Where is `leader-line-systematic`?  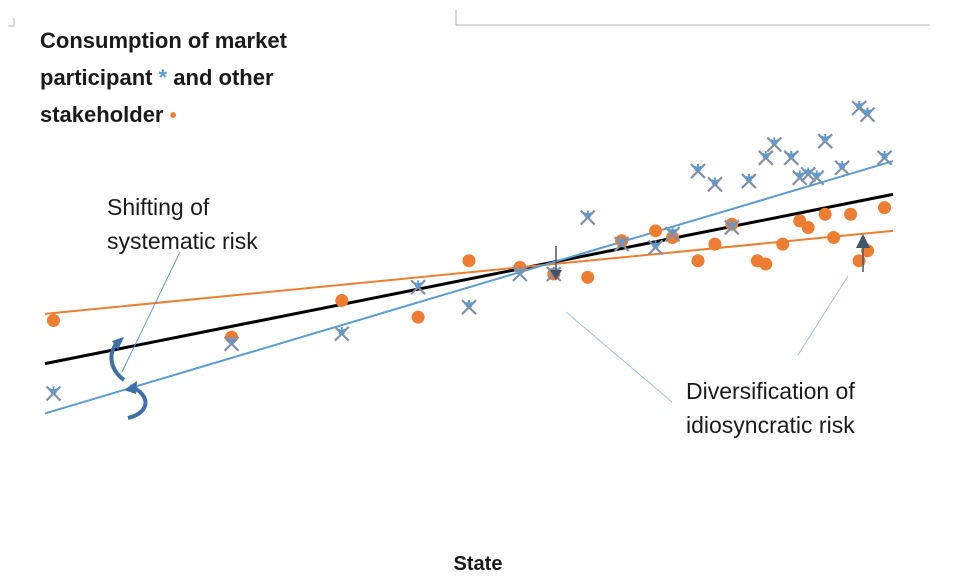
leader-line-systematic is located at coordinates (151, 312).